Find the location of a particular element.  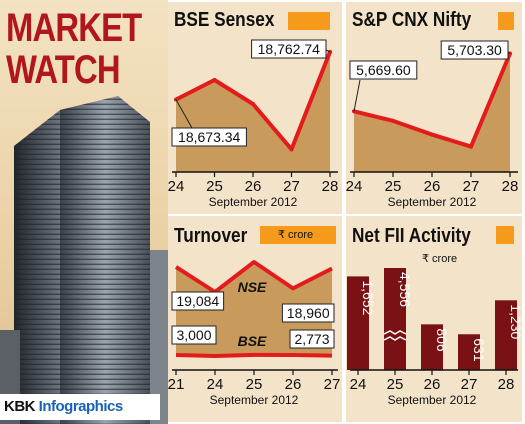

fii-tick-label: 25 is located at coordinates (395, 384).